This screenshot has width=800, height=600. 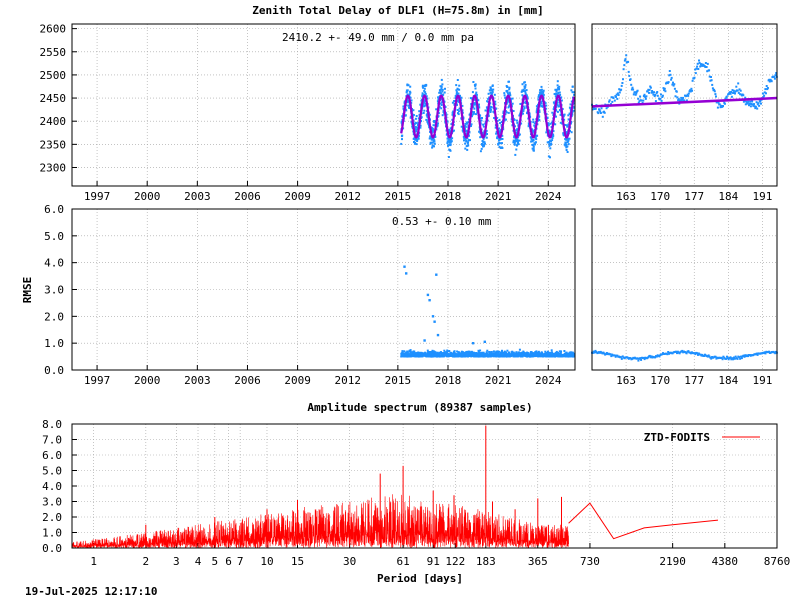 What do you see at coordinates (660, 196) in the screenshot?
I see `x-tick-label: 170` at bounding box center [660, 196].